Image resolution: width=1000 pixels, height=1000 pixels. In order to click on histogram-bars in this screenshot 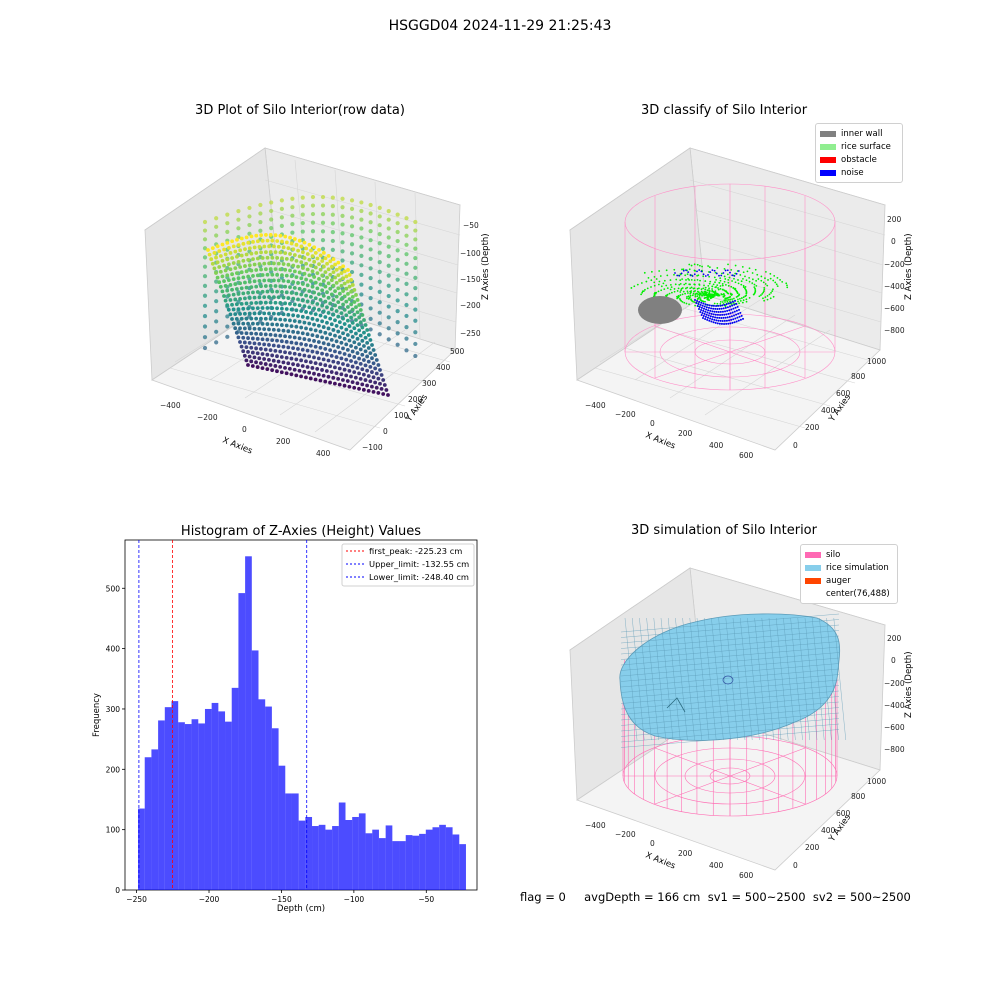, I will do `click(302, 723)`.